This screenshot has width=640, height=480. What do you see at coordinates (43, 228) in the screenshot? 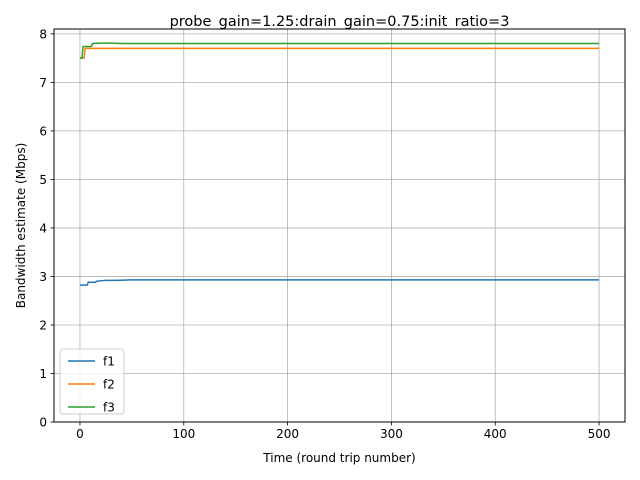
I see `y-tick-label: 4` at bounding box center [43, 228].